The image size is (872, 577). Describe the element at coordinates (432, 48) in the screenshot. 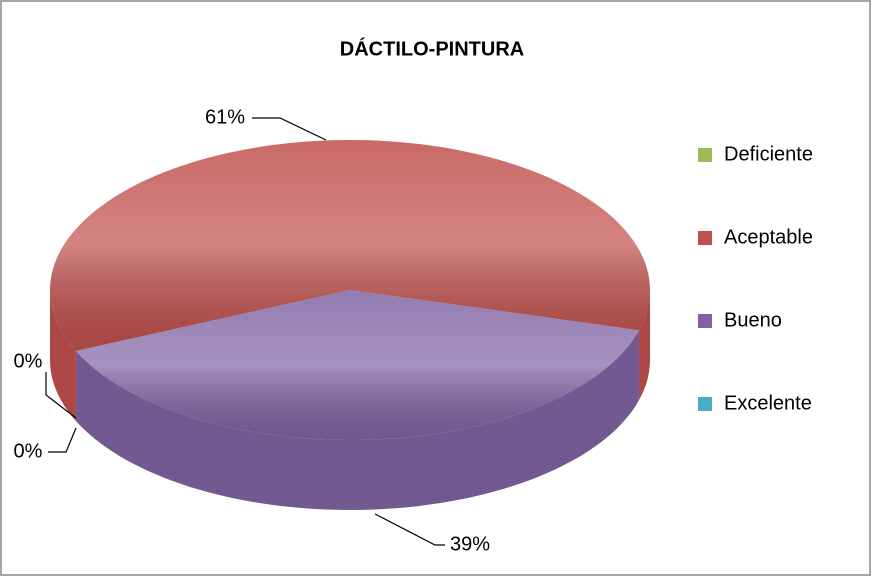

I see `chart-title: DÁCTILO-PINTURA` at that location.